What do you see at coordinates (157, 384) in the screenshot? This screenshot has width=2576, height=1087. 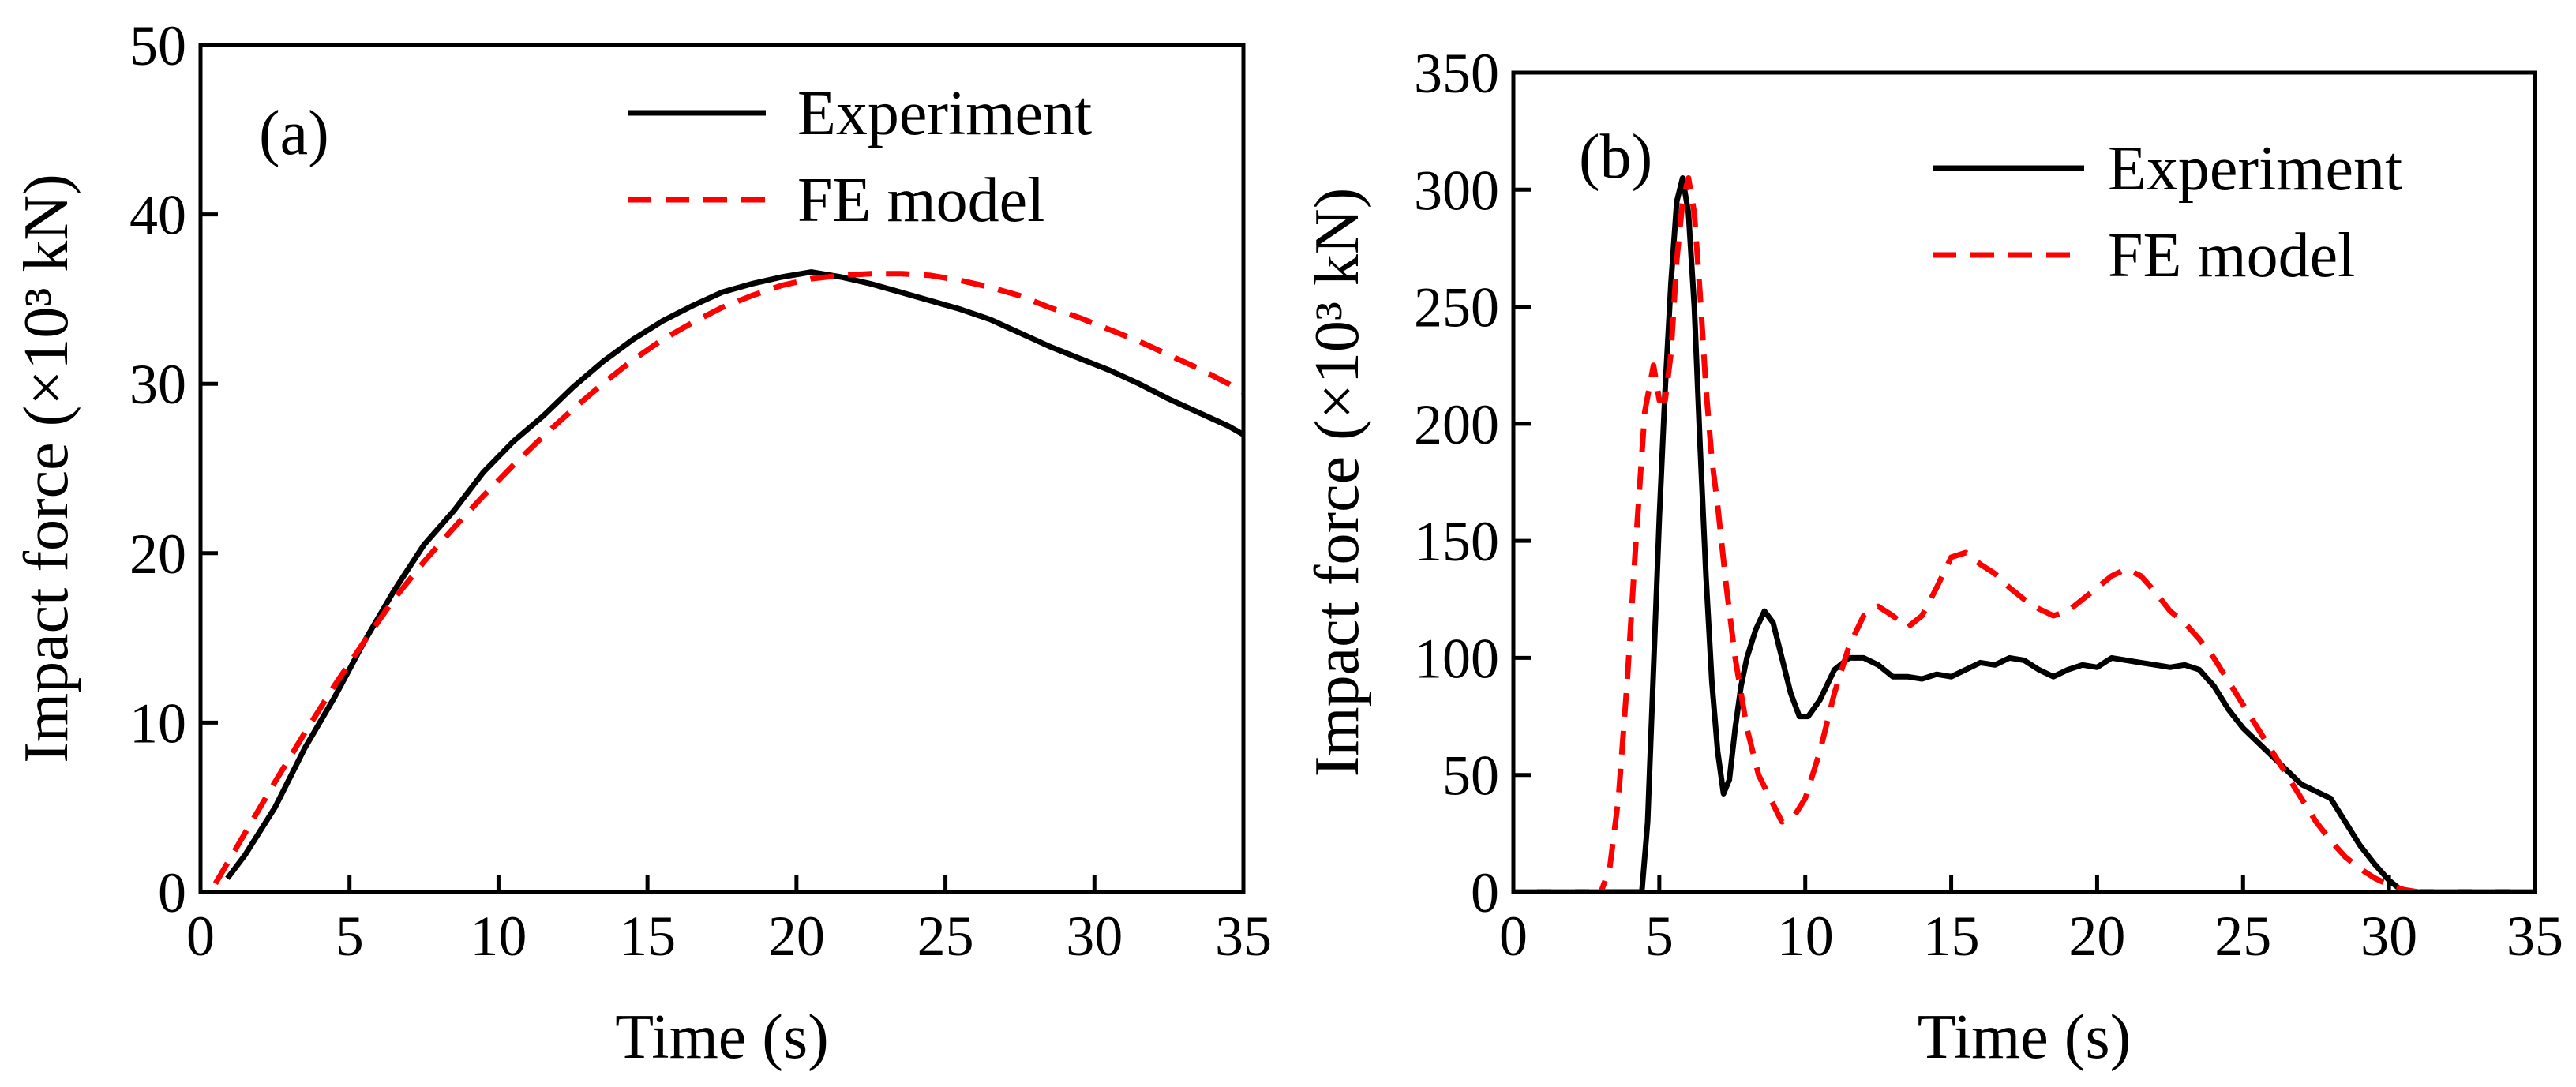 I see `panel-a-y-tick-label: 30` at bounding box center [157, 384].